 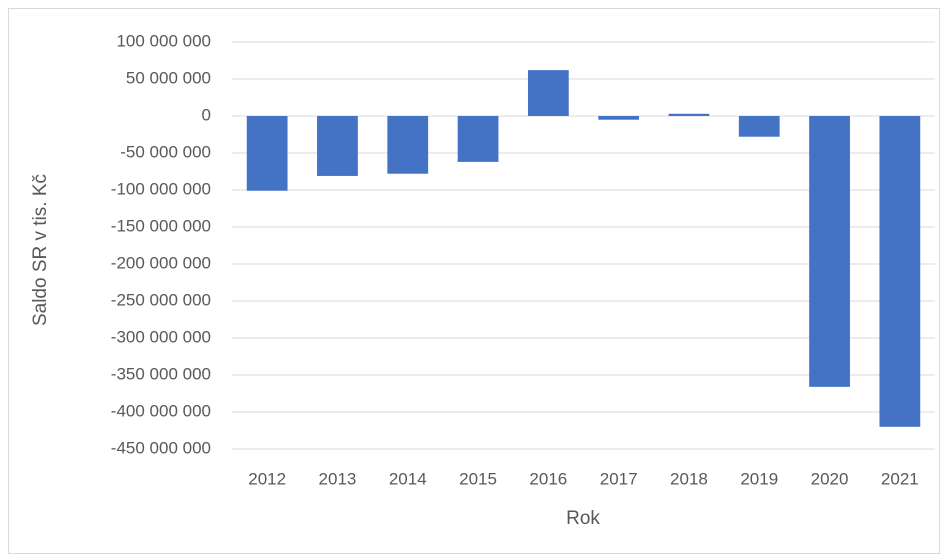 What do you see at coordinates (163, 40) in the screenshot?
I see `y-tick-label: 100 000 000` at bounding box center [163, 40].